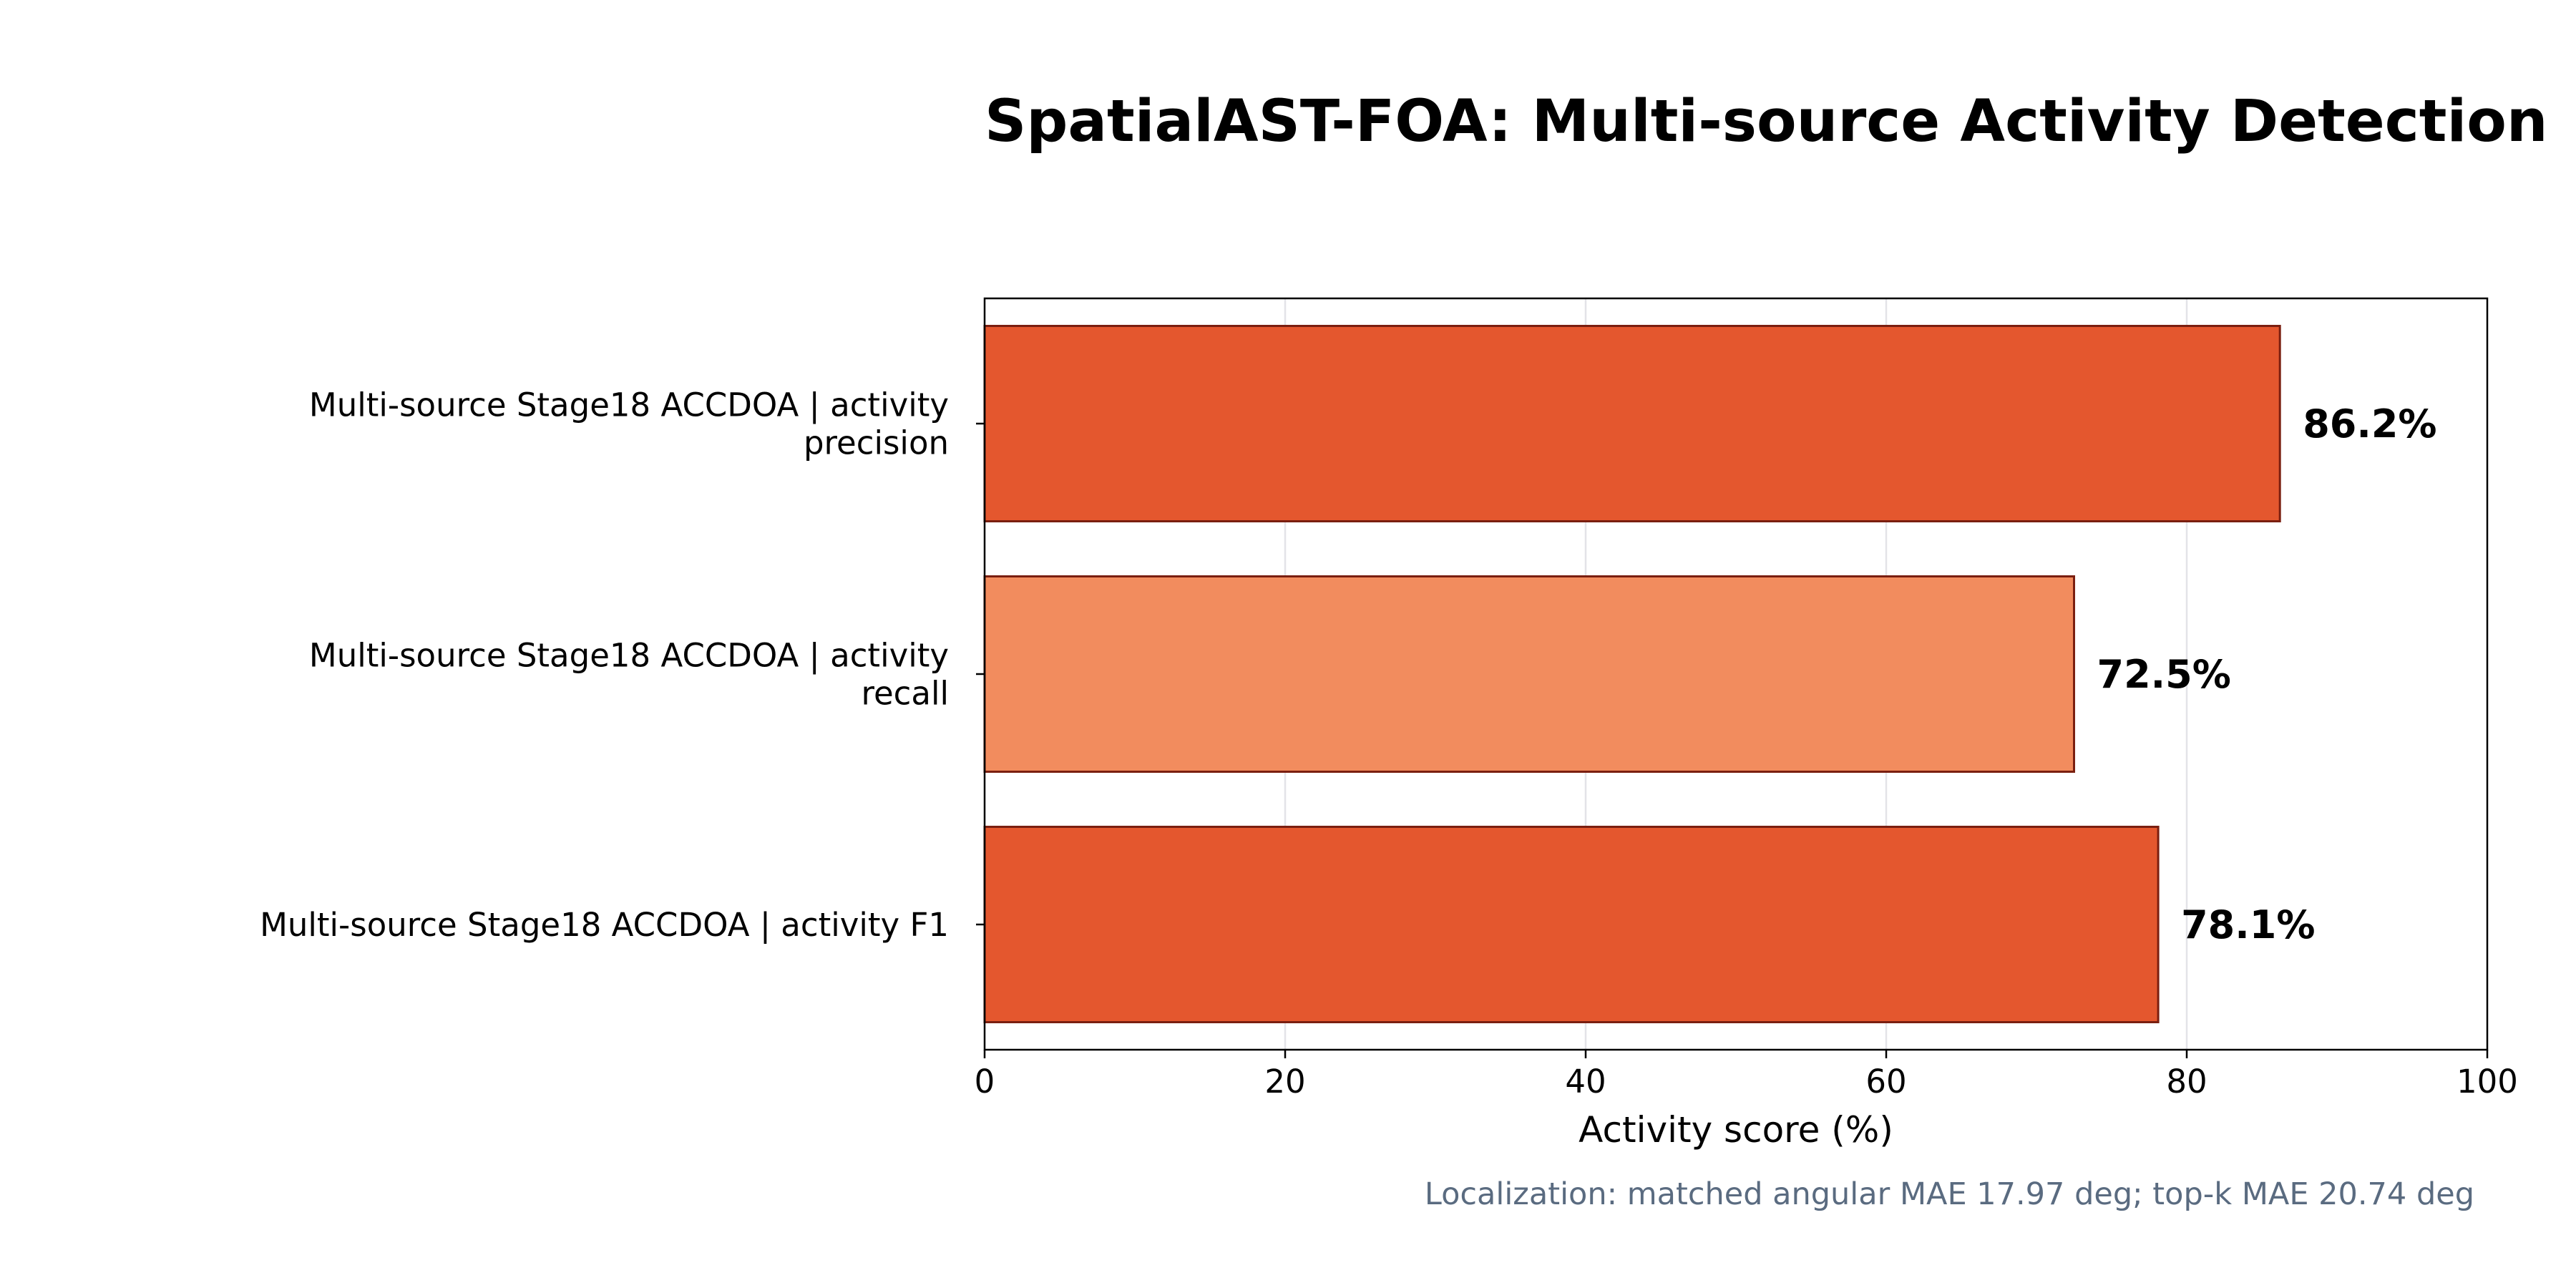 This screenshot has width=2576, height=1288. Describe the element at coordinates (1746, 1075) in the screenshot. I see `x-axis: 0 20 40 60 80 100` at that location.